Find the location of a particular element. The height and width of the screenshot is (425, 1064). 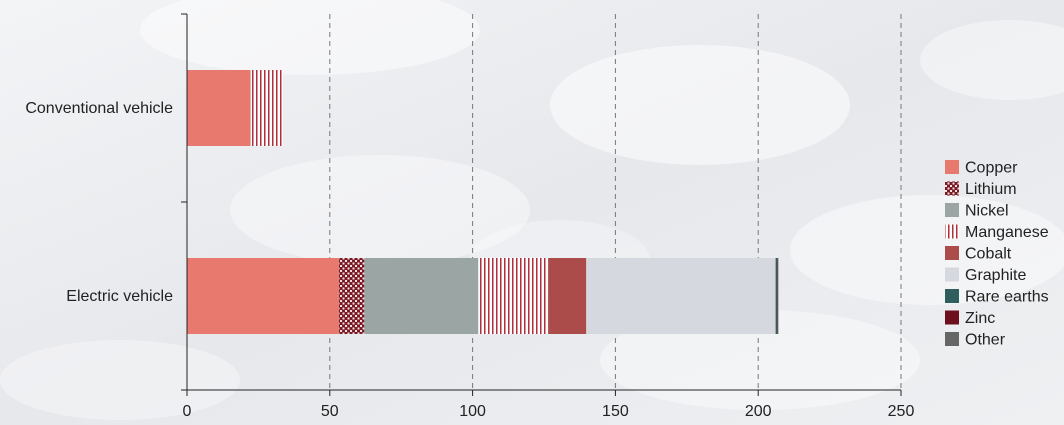

legend-item: Graphite is located at coordinates (985, 275).